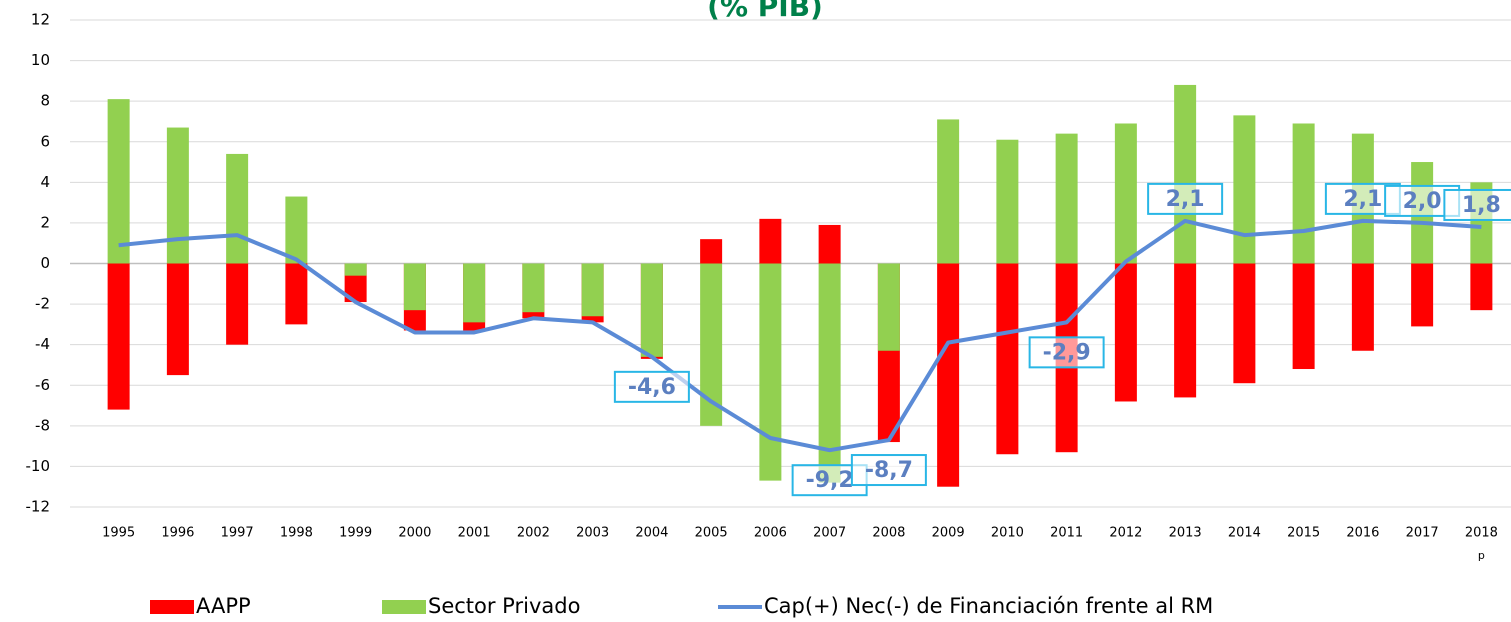 Image resolution: width=1511 pixels, height=622 pixels. I want to click on x-tick-label: 2017, so click(1422, 533).